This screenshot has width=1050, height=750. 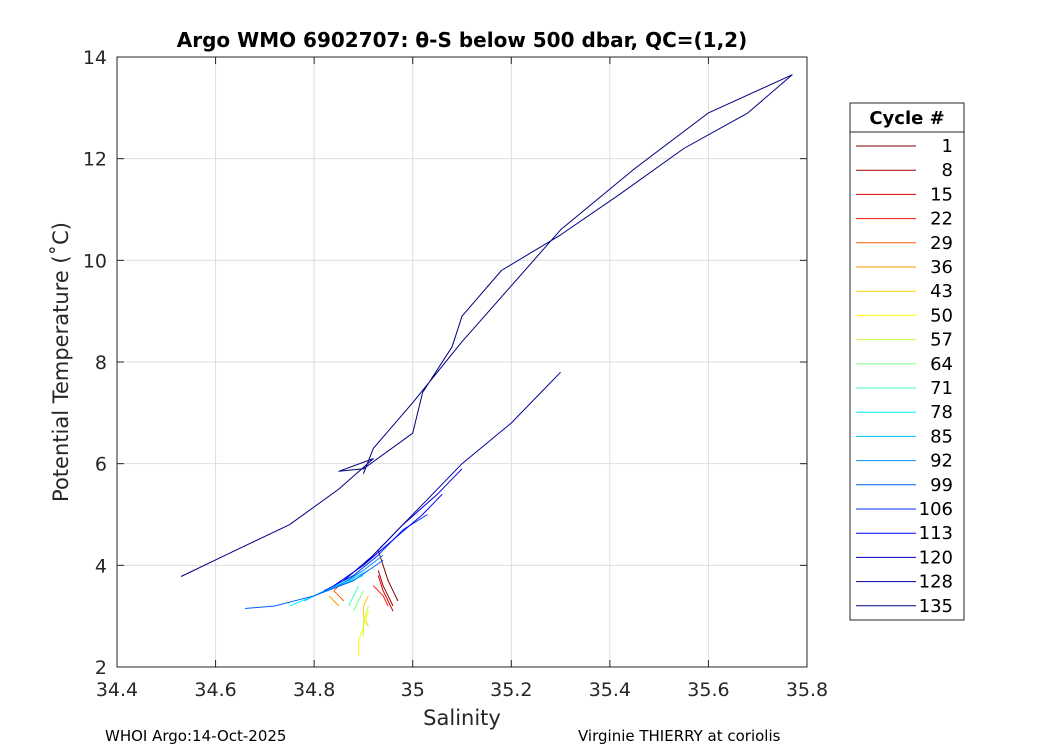 I want to click on legend-label: 29, so click(x=941, y=243).